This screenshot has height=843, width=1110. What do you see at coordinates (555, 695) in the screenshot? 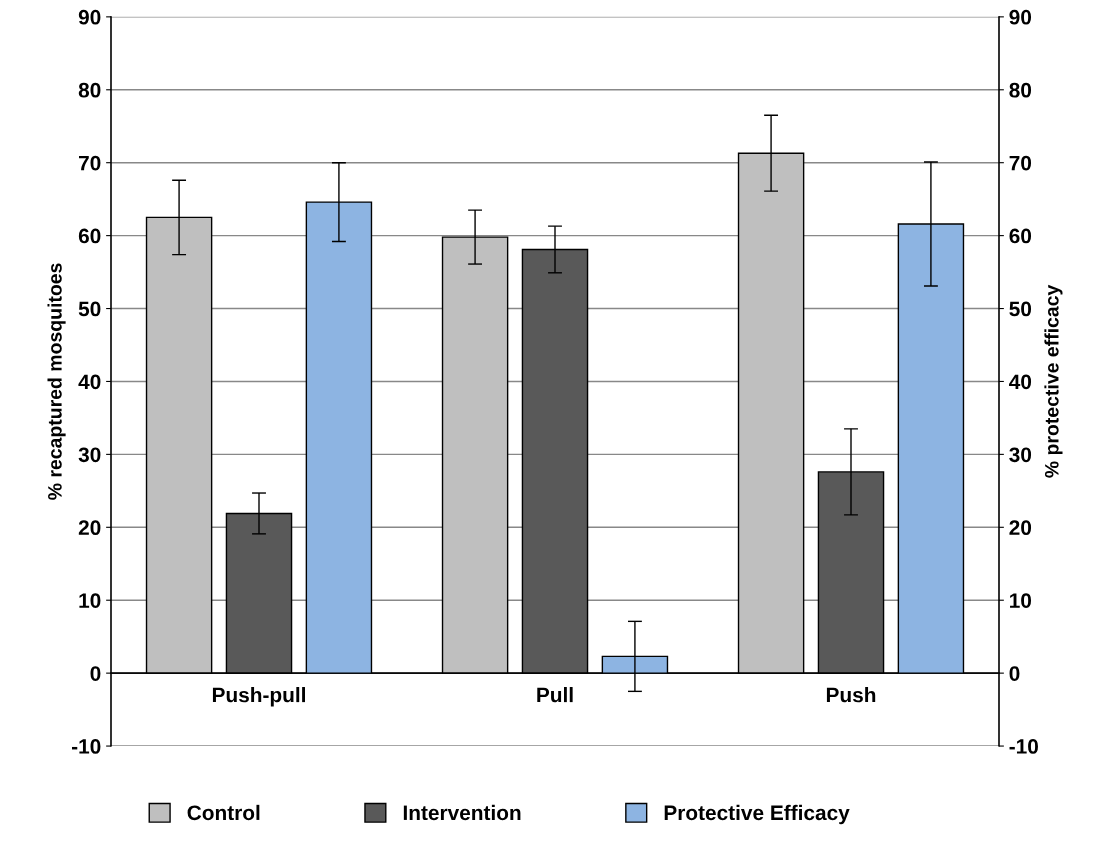
I see `x-tick-label: Pull` at bounding box center [555, 695].